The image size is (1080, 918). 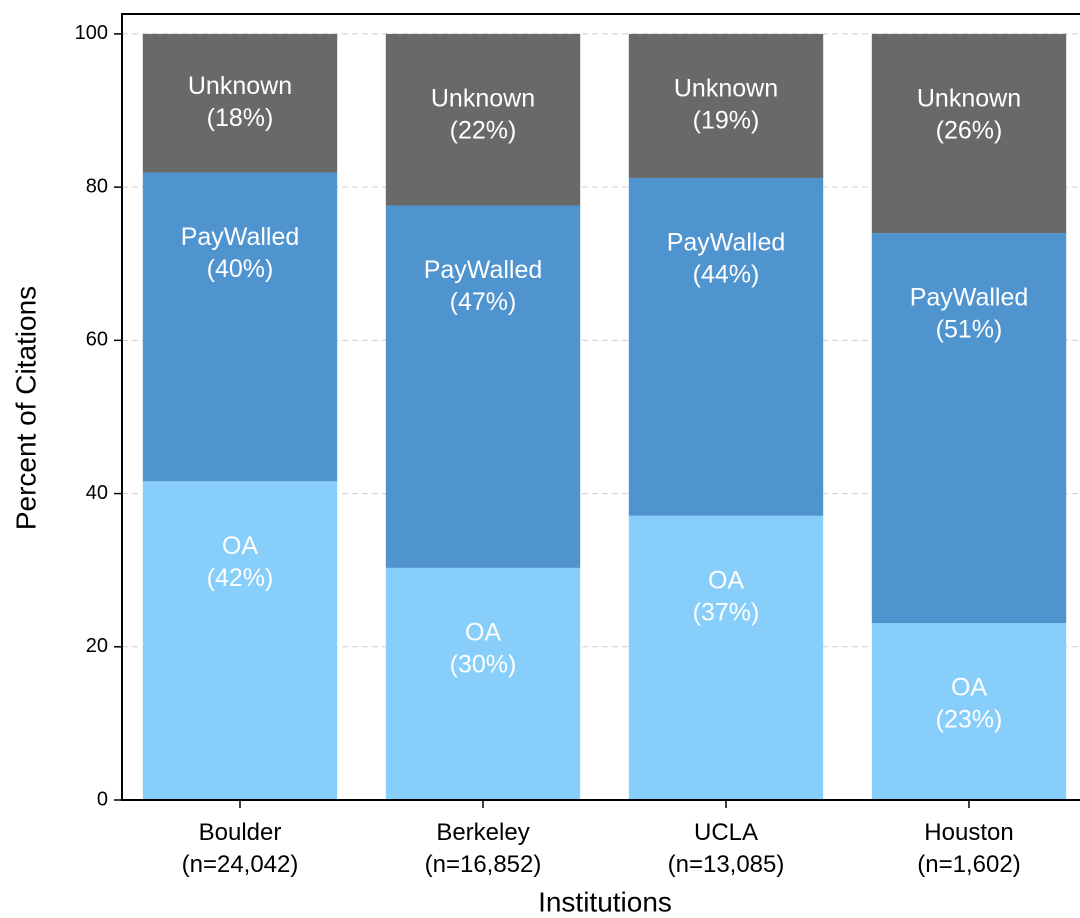 What do you see at coordinates (483, 131) in the screenshot?
I see `data-label: (22%)` at bounding box center [483, 131].